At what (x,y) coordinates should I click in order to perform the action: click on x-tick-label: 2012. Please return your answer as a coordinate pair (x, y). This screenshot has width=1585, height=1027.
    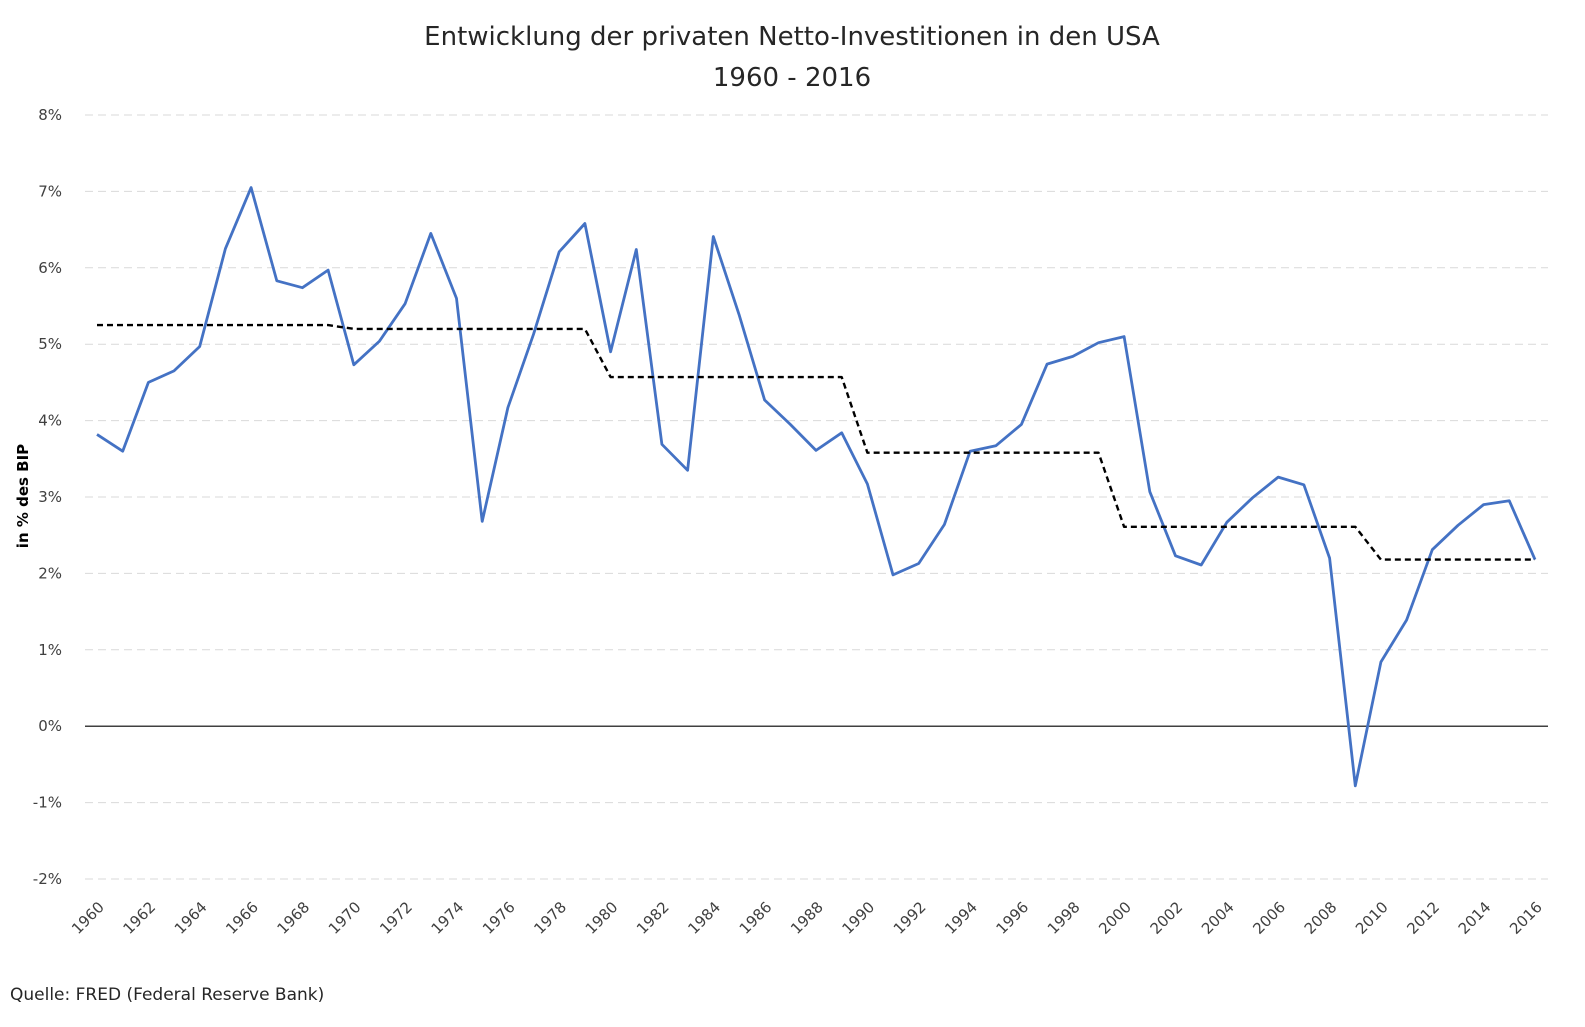
    Looking at the image, I should click on (1423, 918).